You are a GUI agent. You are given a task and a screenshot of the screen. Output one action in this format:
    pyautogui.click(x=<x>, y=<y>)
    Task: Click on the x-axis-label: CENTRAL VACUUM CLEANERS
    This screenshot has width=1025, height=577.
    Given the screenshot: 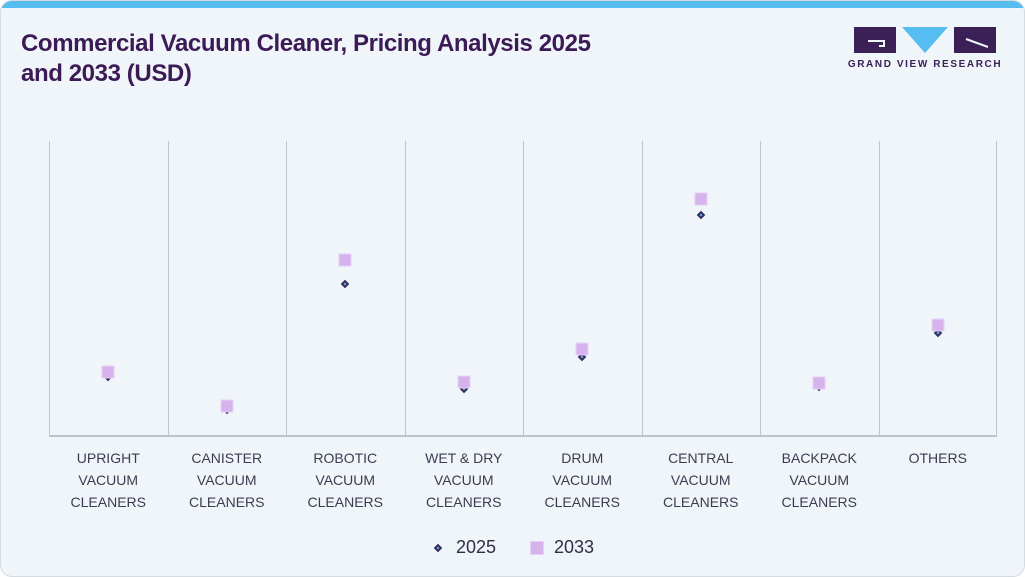 What is the action you would take?
    pyautogui.click(x=701, y=480)
    